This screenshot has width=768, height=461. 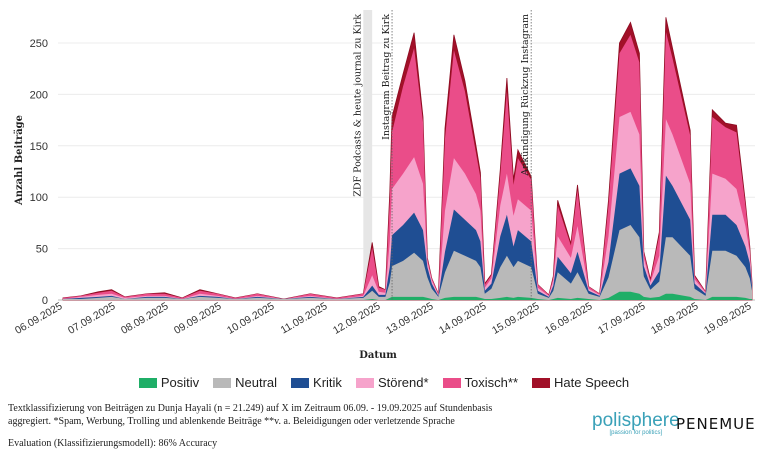 I want to click on x-tick-label: 07.09.2025, so click(x=92, y=318).